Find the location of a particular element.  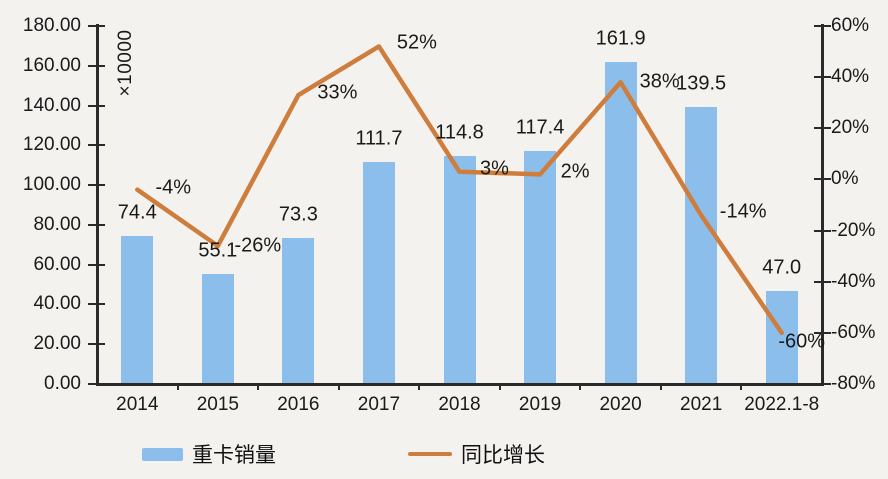

bar-value-label-2019: 117.4 is located at coordinates (540, 127).